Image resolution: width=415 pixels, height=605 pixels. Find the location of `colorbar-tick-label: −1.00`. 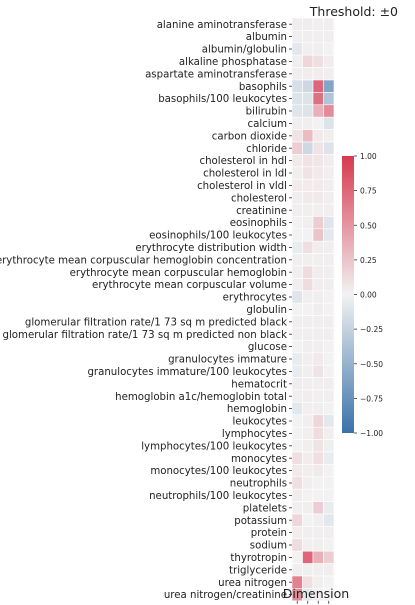

colorbar-tick-label: −1.00 is located at coordinates (371, 433).